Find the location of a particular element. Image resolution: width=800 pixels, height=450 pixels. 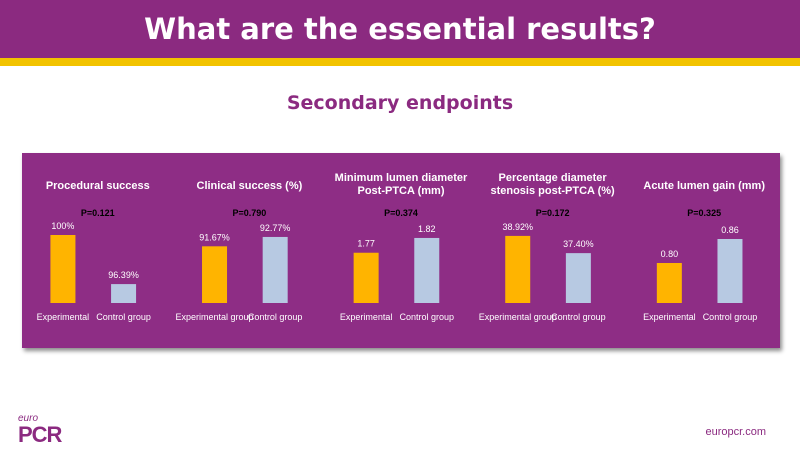

data-label: 96.39% is located at coordinates (123, 275).